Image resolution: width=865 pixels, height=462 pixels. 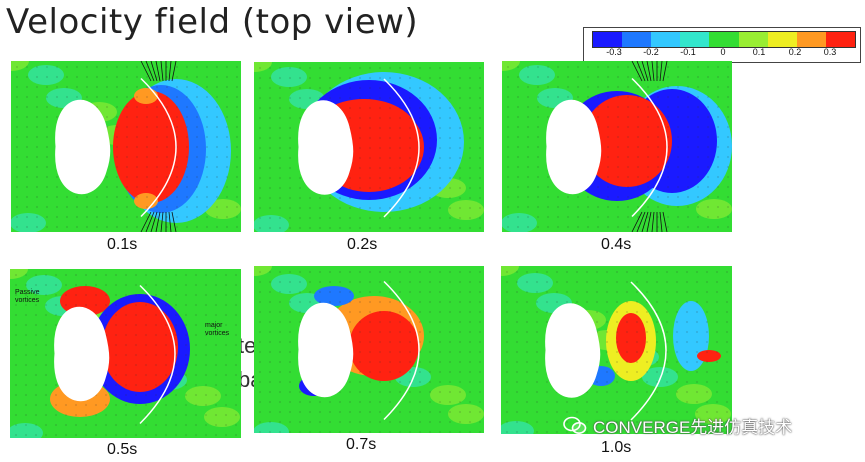 I want to click on panel-caption: 0.2s, so click(x=362, y=244).